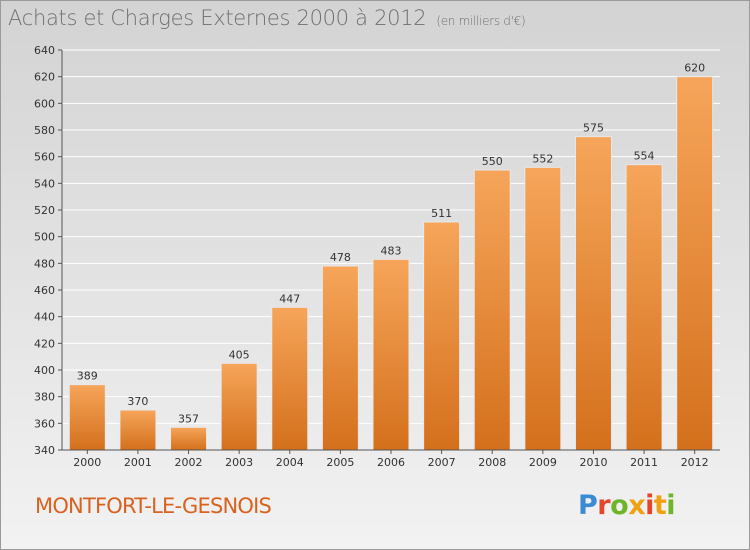 This screenshot has height=550, width=750. Describe the element at coordinates (695, 462) in the screenshot. I see `x-tick-label: 2012` at that location.